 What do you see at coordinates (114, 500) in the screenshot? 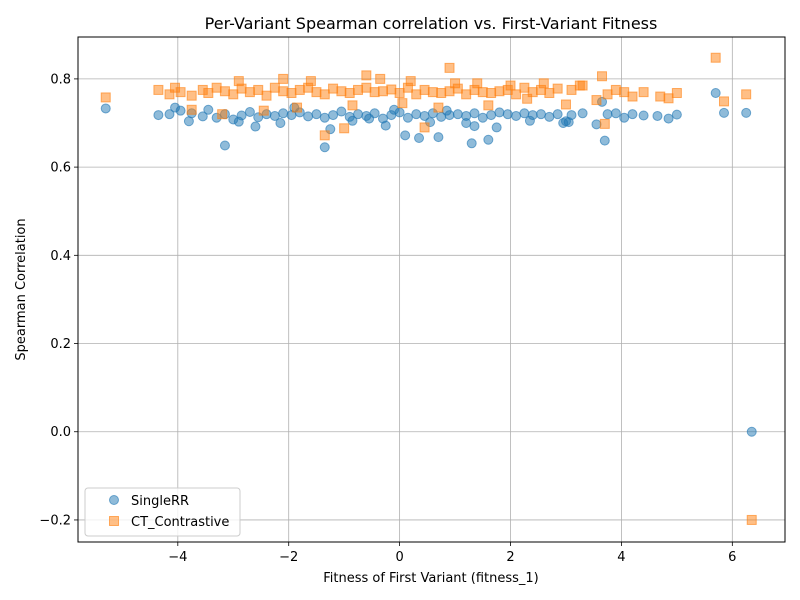
I see `legend-marker-singlerr` at bounding box center [114, 500].